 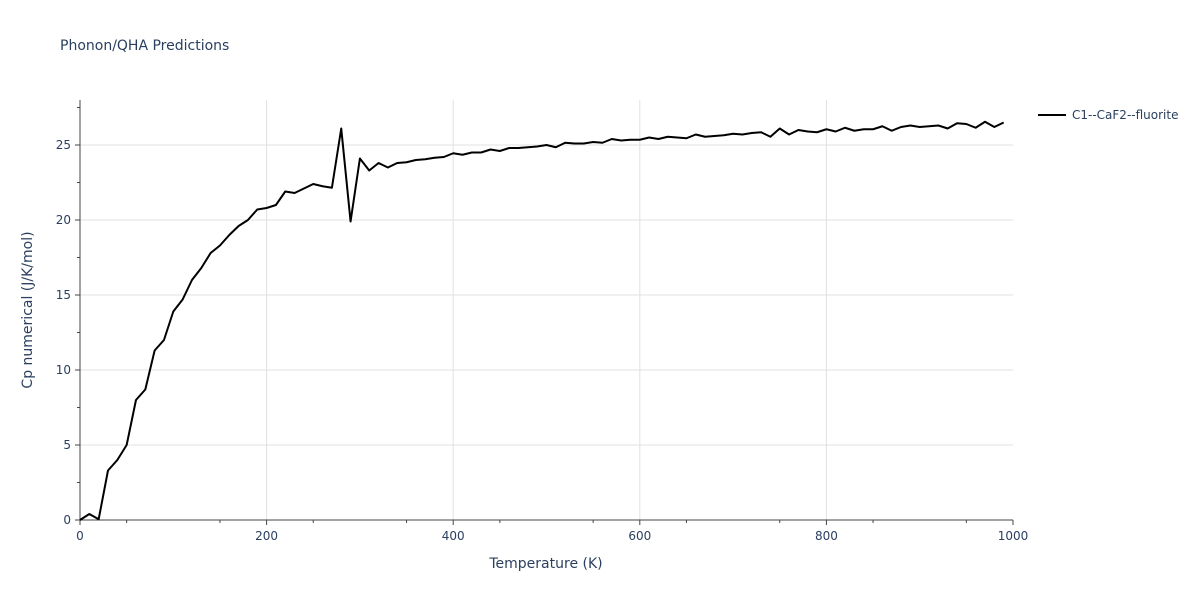 I want to click on x-tick-label: 0, so click(x=80, y=536).